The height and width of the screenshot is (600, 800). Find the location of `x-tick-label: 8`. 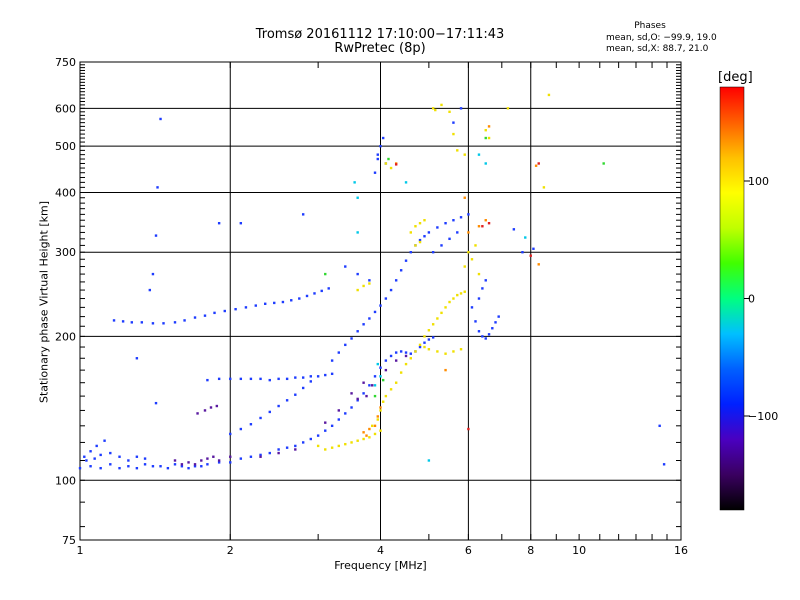

x-tick-label: 8 is located at coordinates (530, 550).